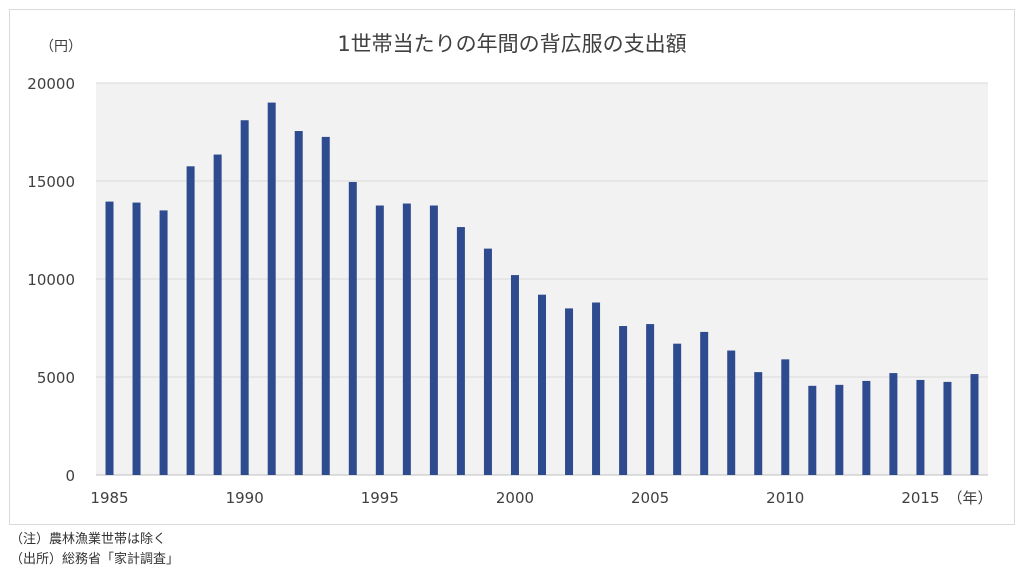 This screenshot has width=1024, height=572. What do you see at coordinates (61, 47) in the screenshot?
I see `y-axis-unit-label: （円）` at bounding box center [61, 47].